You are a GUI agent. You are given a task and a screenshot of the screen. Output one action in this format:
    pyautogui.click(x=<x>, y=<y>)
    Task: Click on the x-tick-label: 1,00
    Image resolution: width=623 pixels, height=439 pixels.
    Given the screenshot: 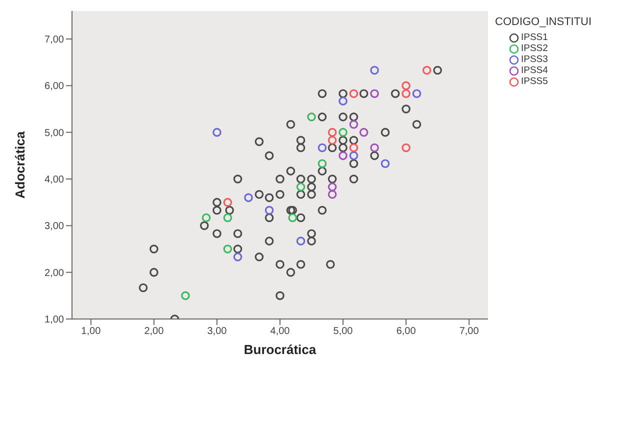 What is the action you would take?
    pyautogui.click(x=91, y=332)
    